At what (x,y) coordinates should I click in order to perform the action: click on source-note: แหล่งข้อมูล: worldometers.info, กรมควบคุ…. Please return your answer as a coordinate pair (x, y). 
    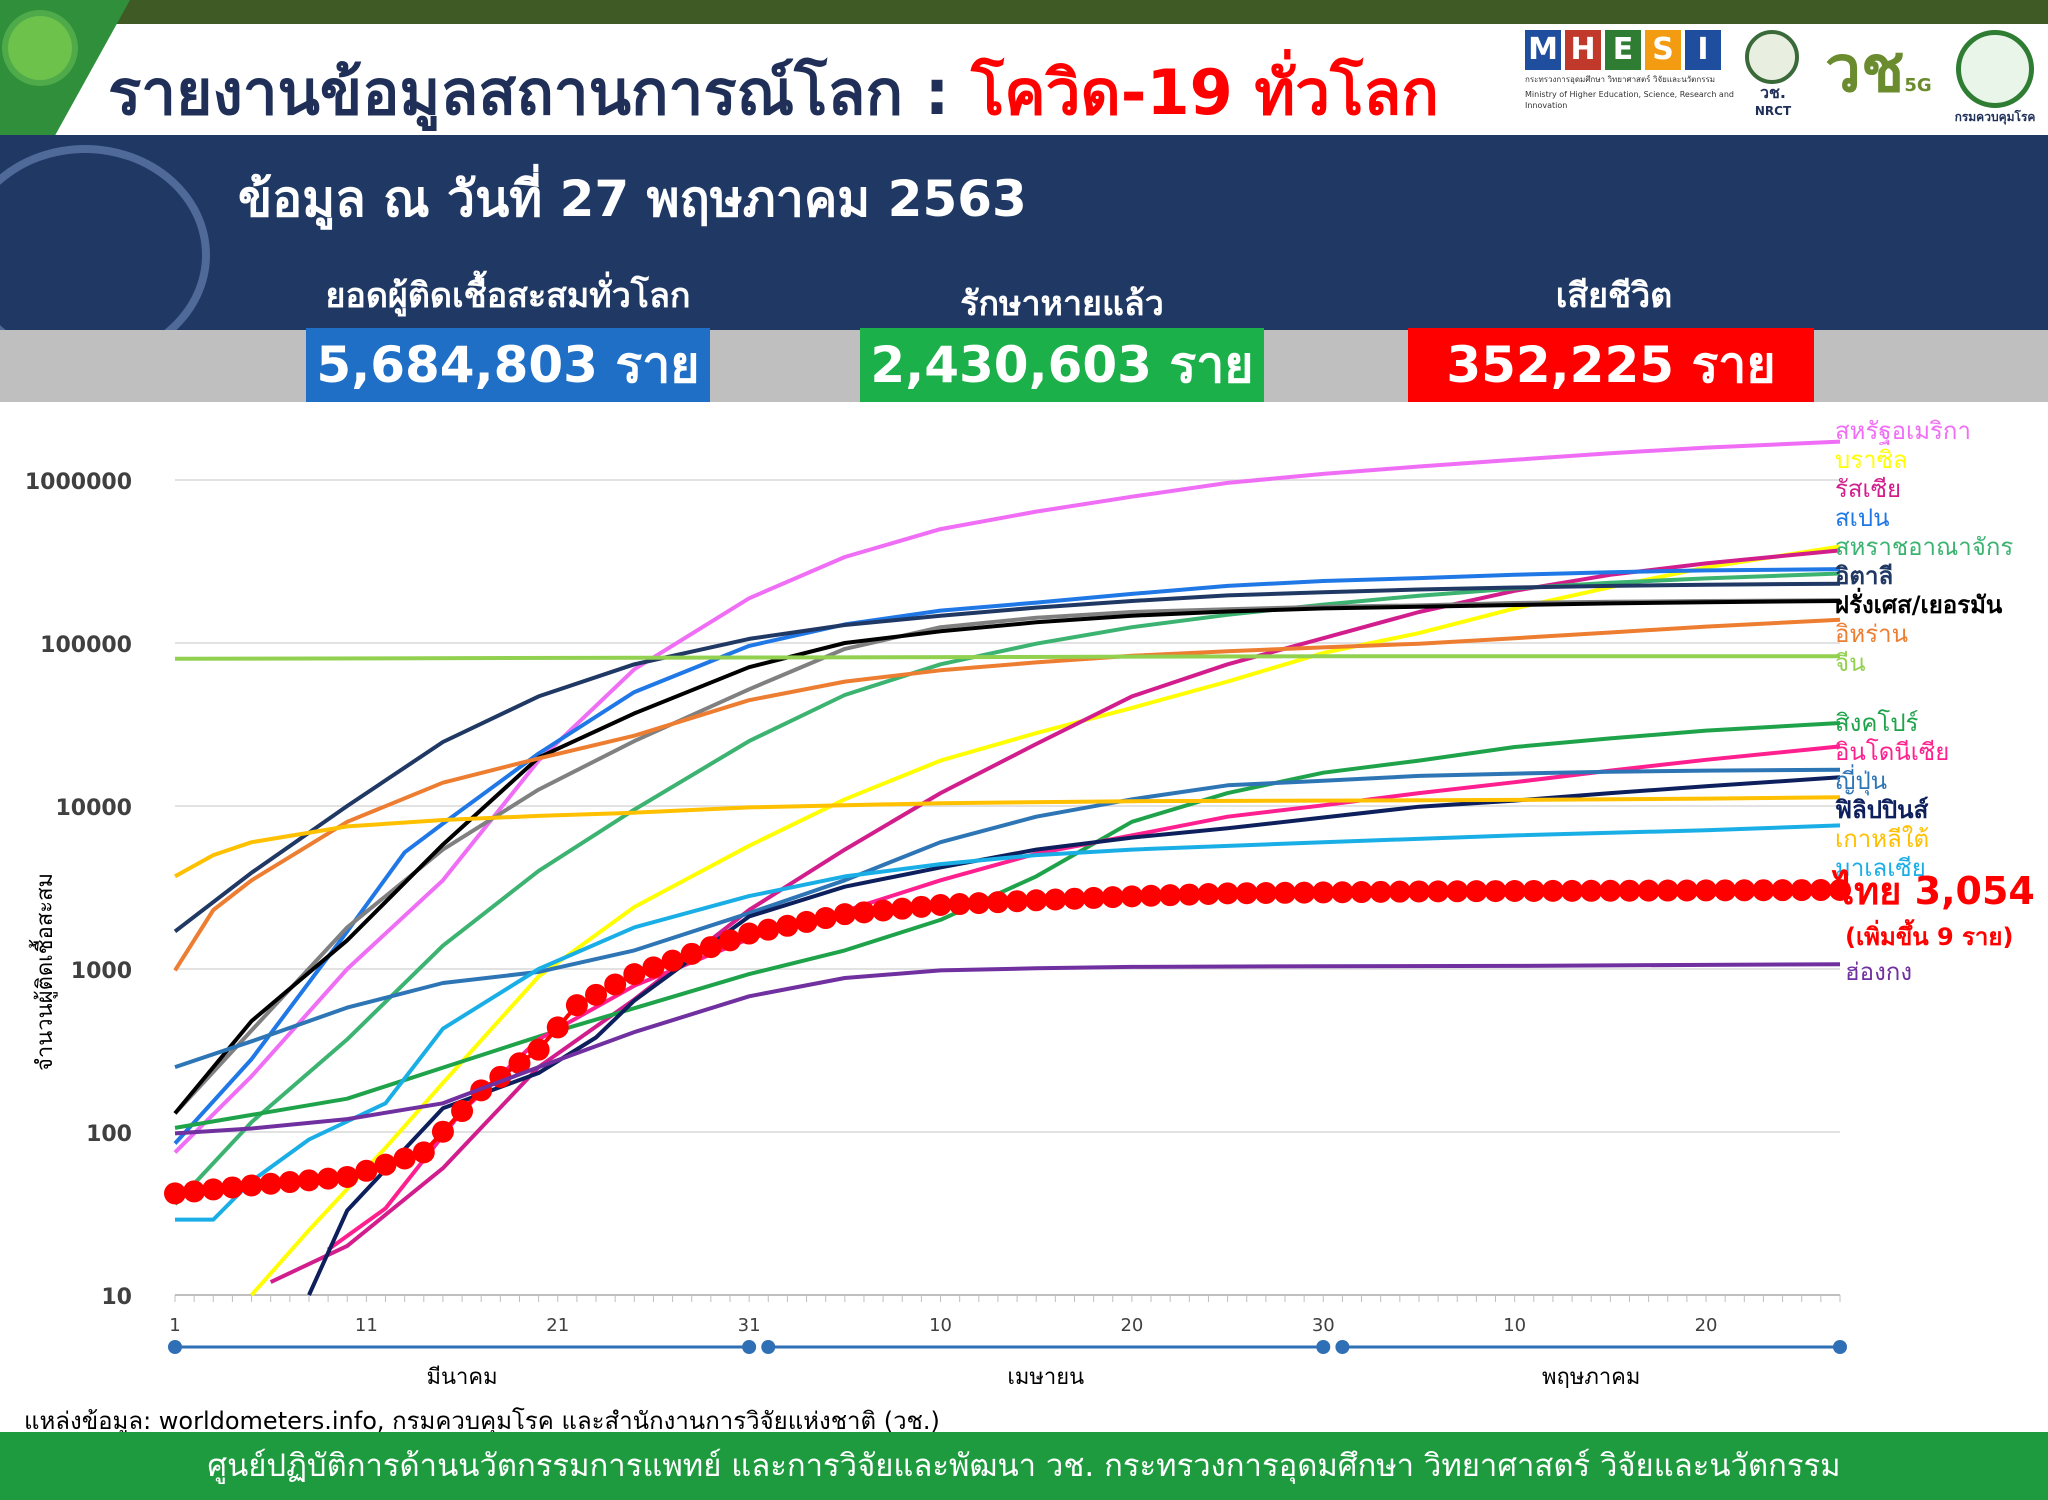
    Looking at the image, I should click on (482, 1421).